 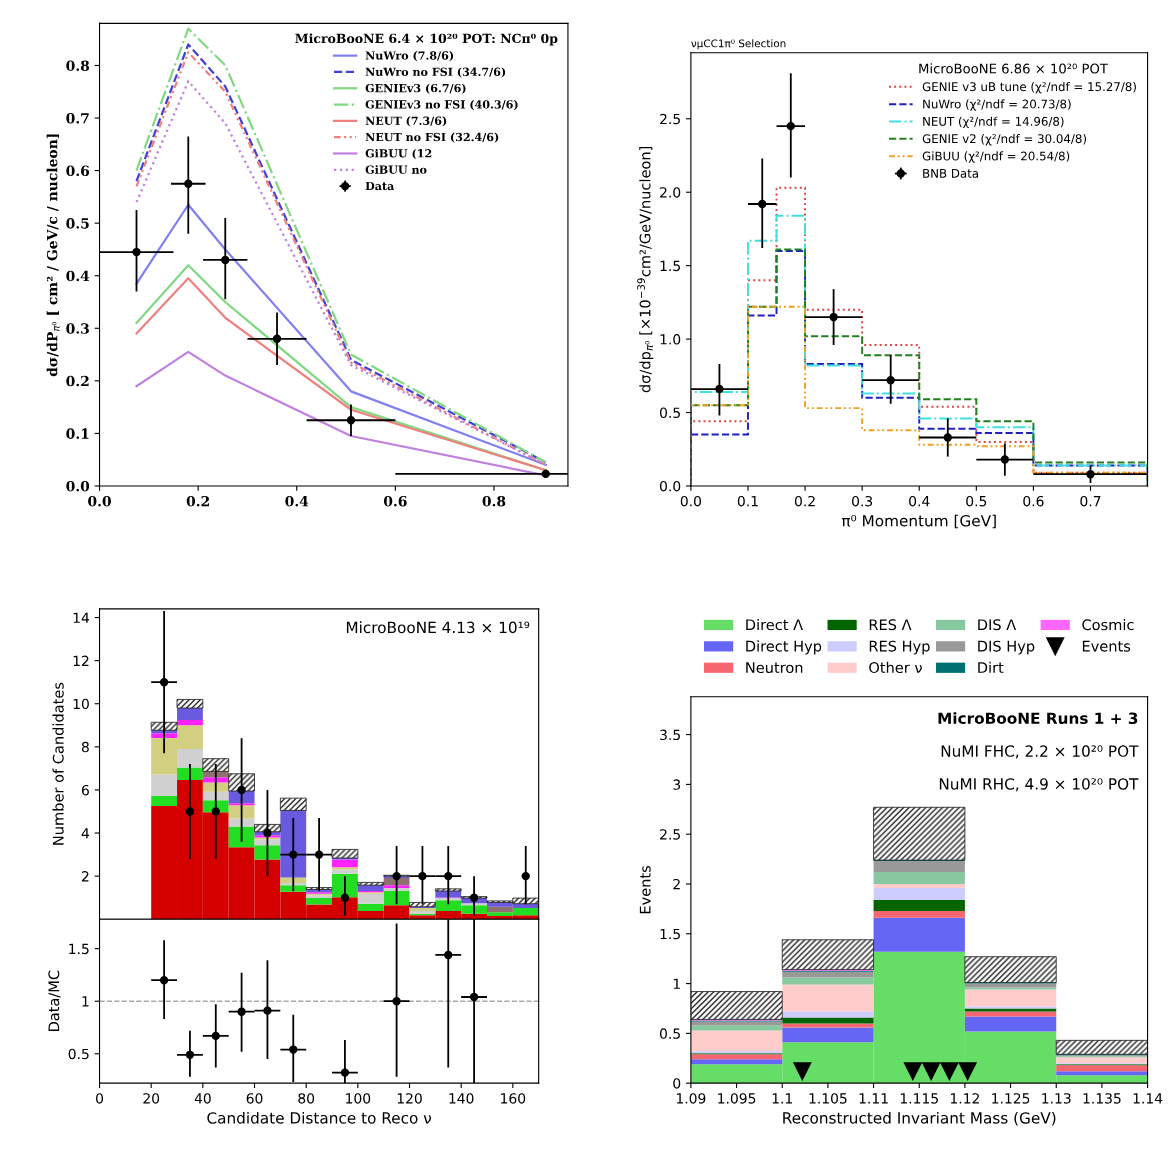 I want to click on y-tick-label: 0.2, so click(x=77, y=381).